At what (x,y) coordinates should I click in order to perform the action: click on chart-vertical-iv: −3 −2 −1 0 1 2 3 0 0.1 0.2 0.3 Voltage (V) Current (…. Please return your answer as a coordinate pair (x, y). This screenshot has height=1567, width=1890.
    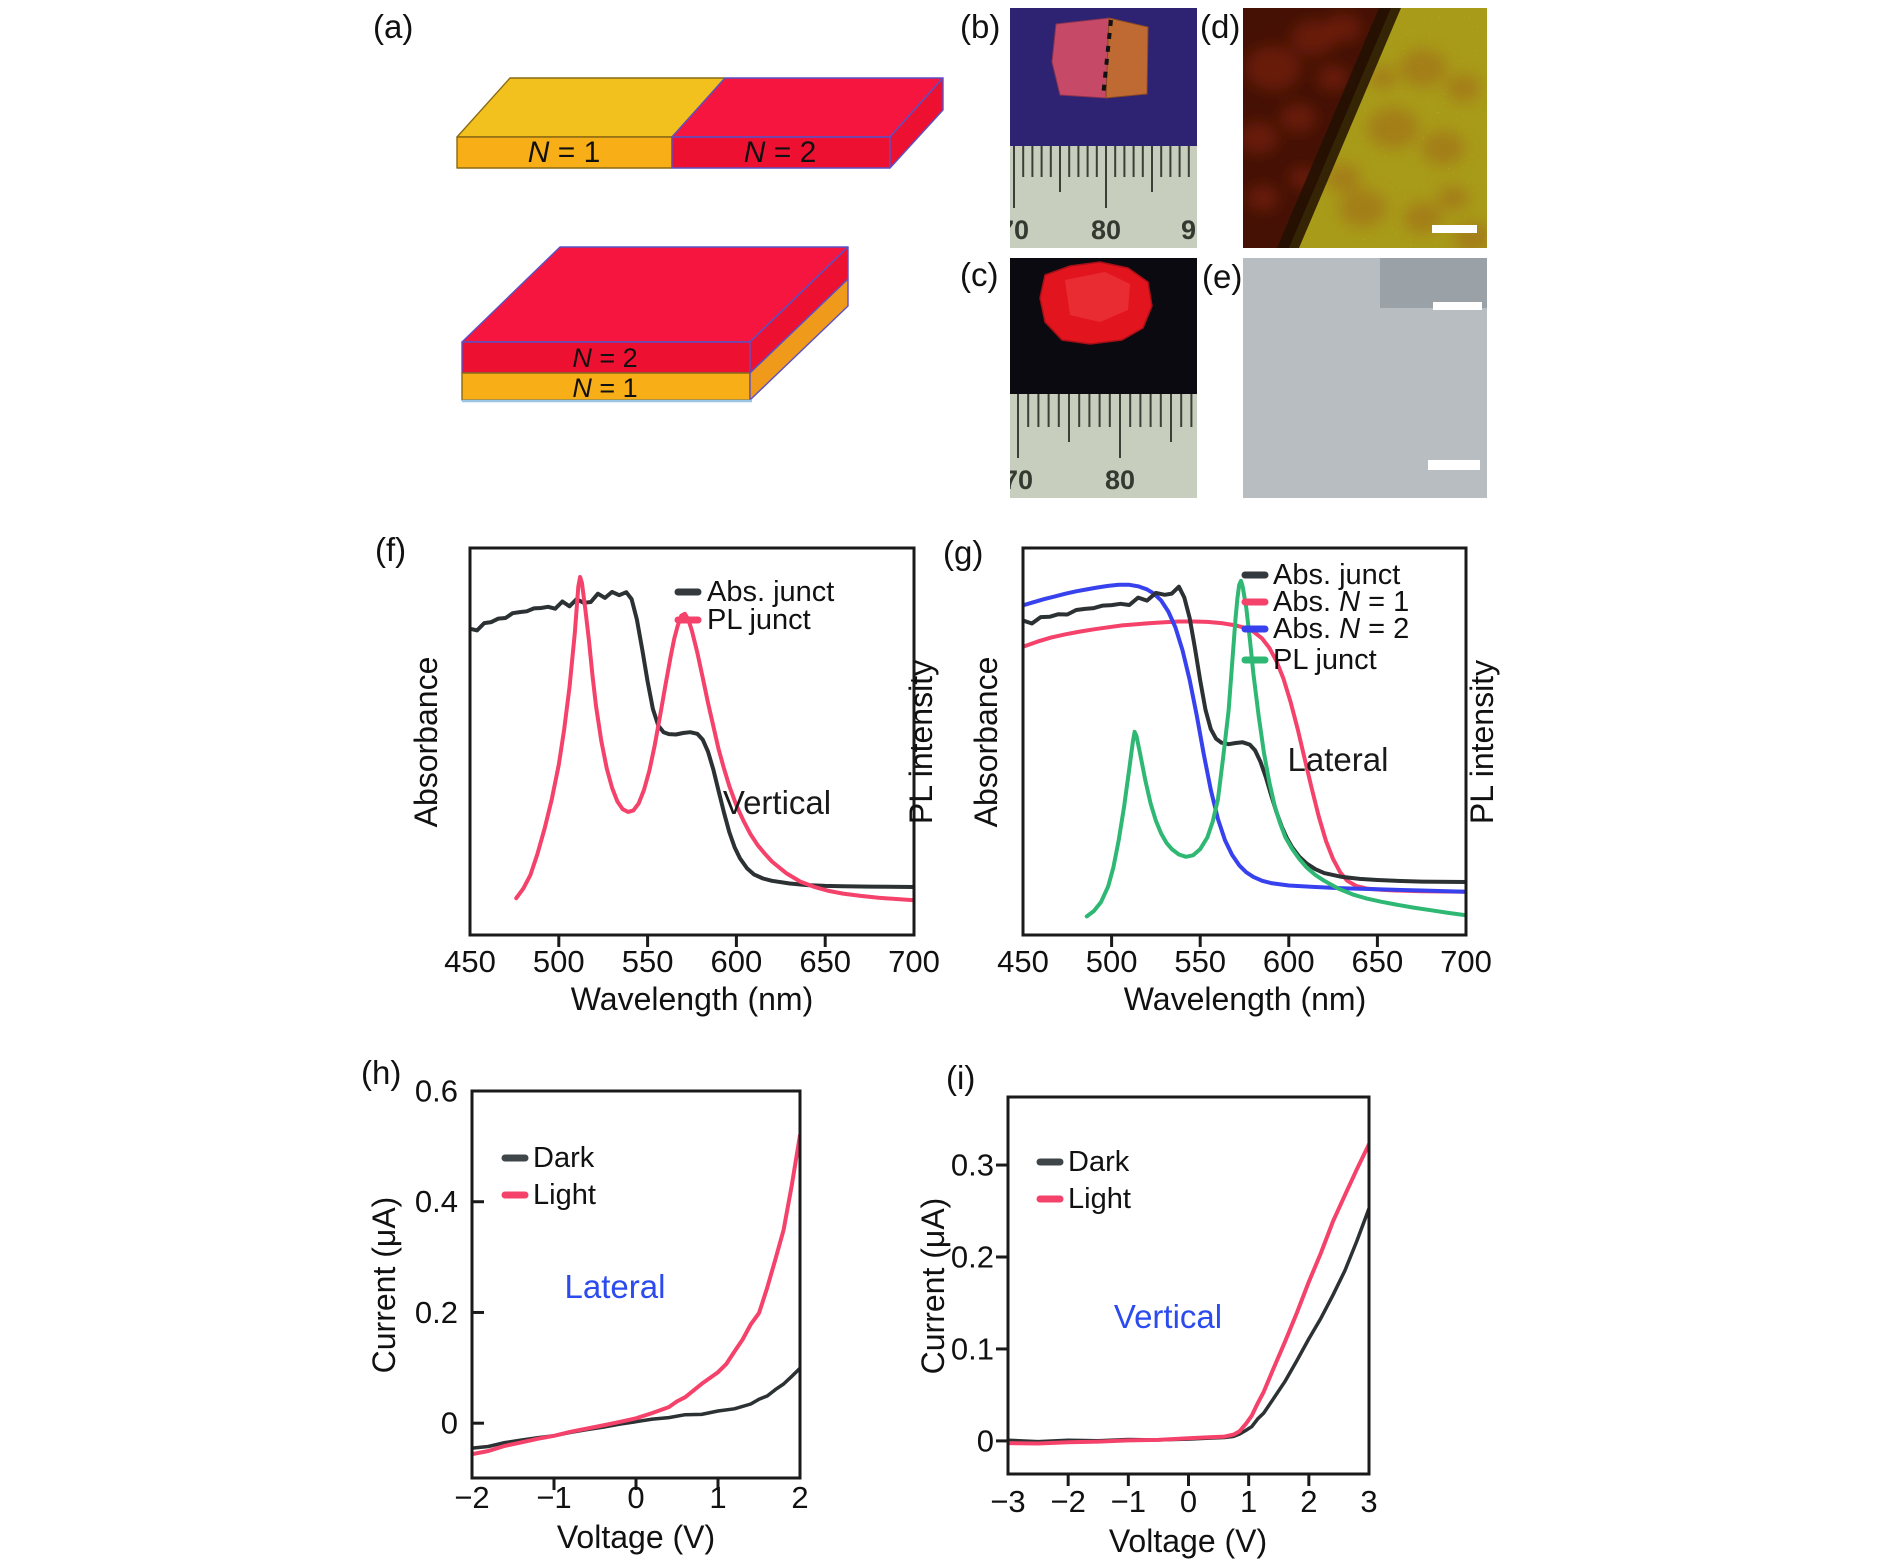
    Looking at the image, I should click on (1146, 1327).